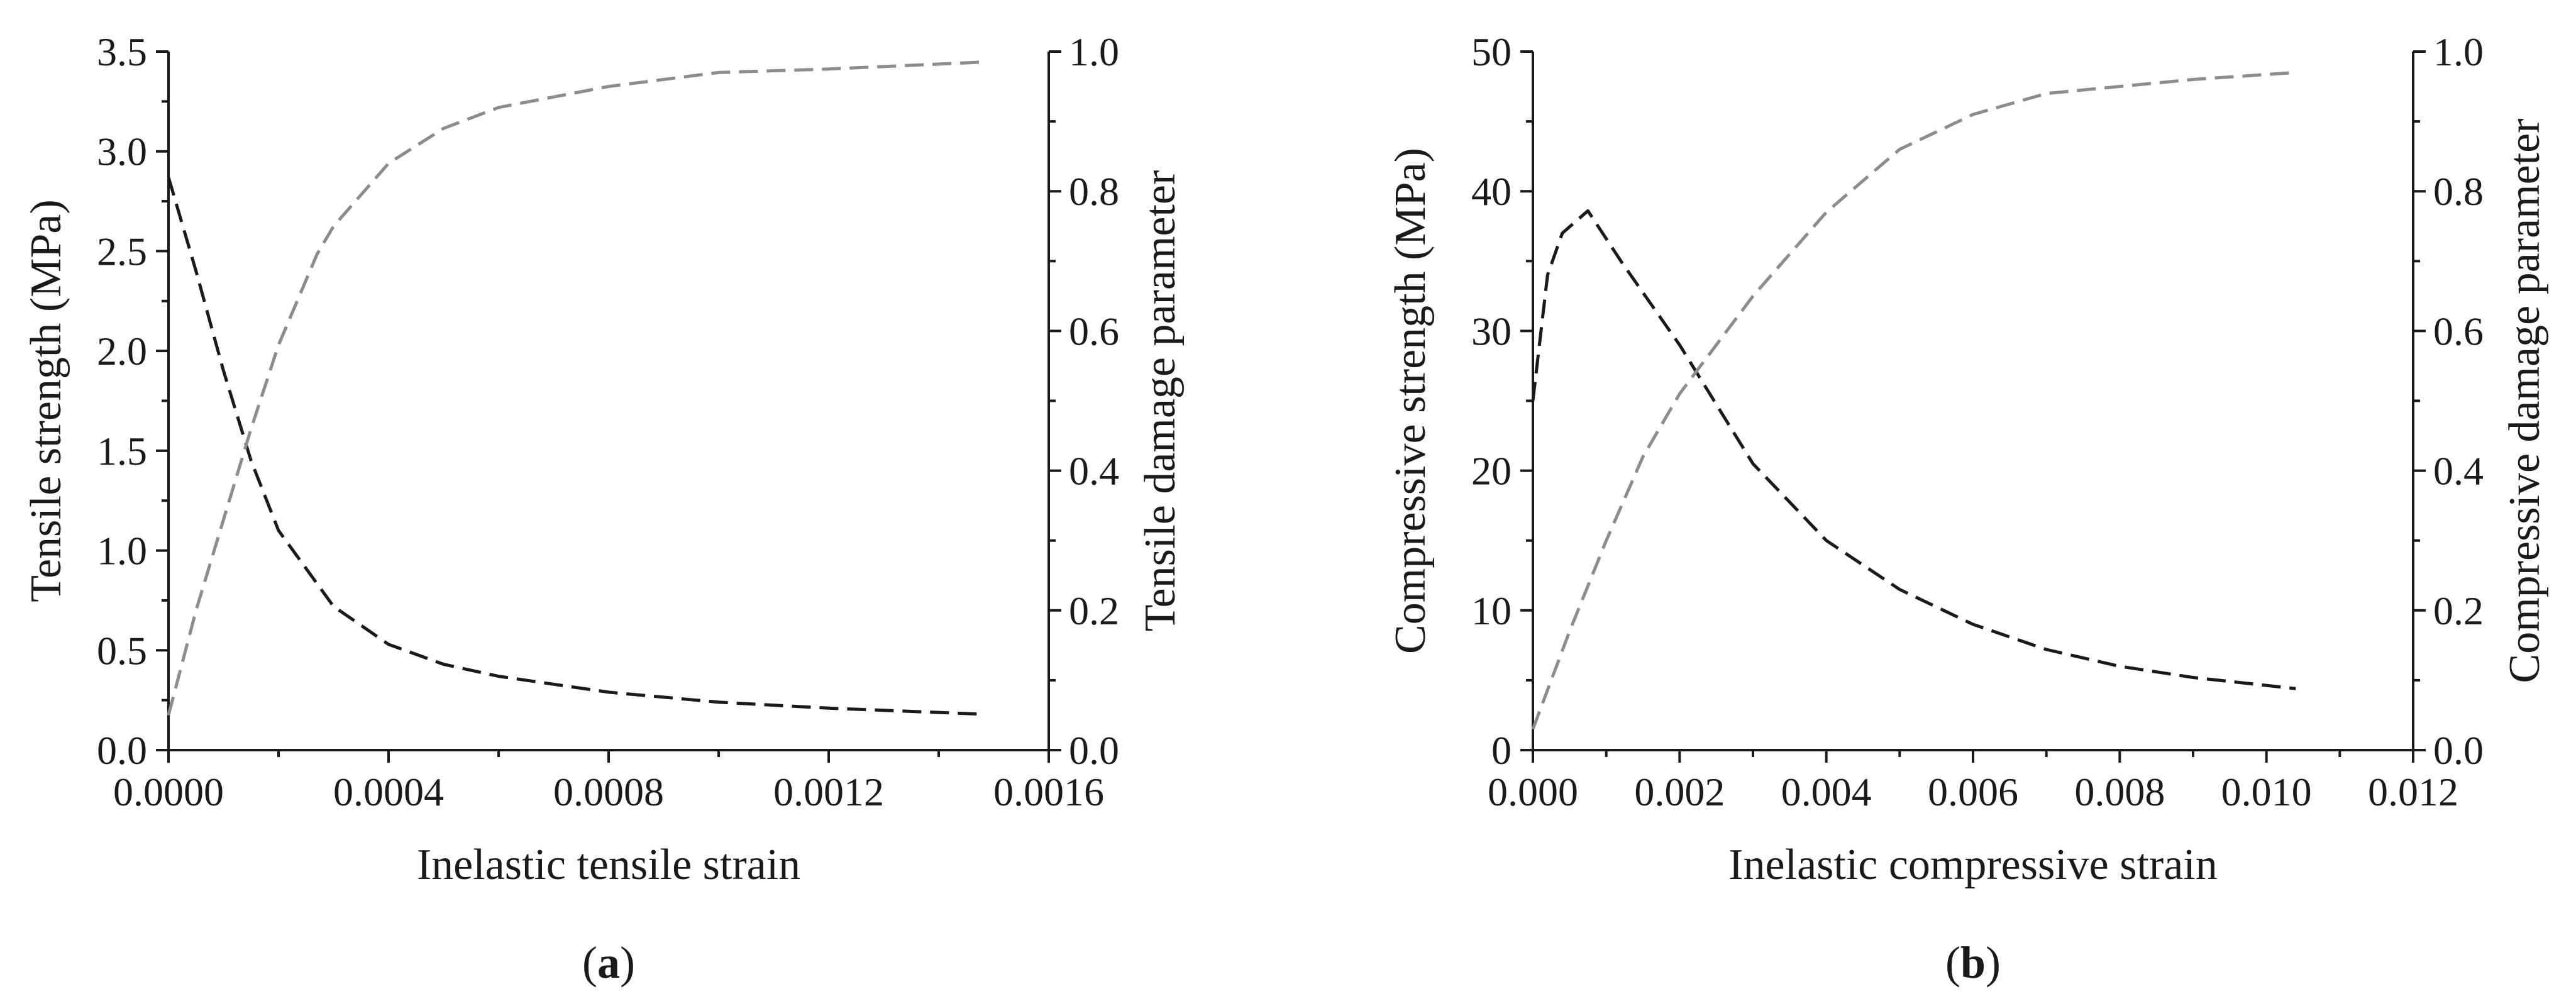 This screenshot has height=1006, width=2576. Describe the element at coordinates (1826, 792) in the screenshot. I see `x-tick-label: 0.004` at that location.